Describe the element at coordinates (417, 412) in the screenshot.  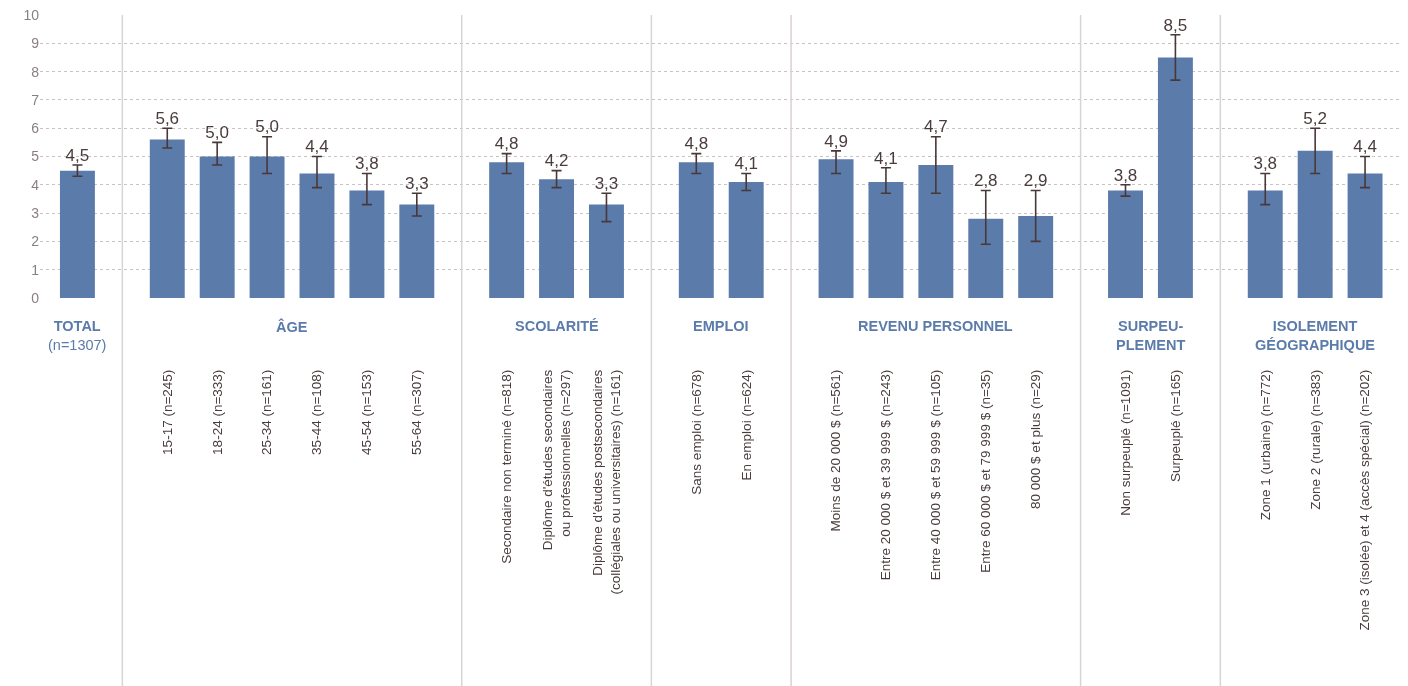
I see `x-tick-label: 55-64 (n=307)` at that location.